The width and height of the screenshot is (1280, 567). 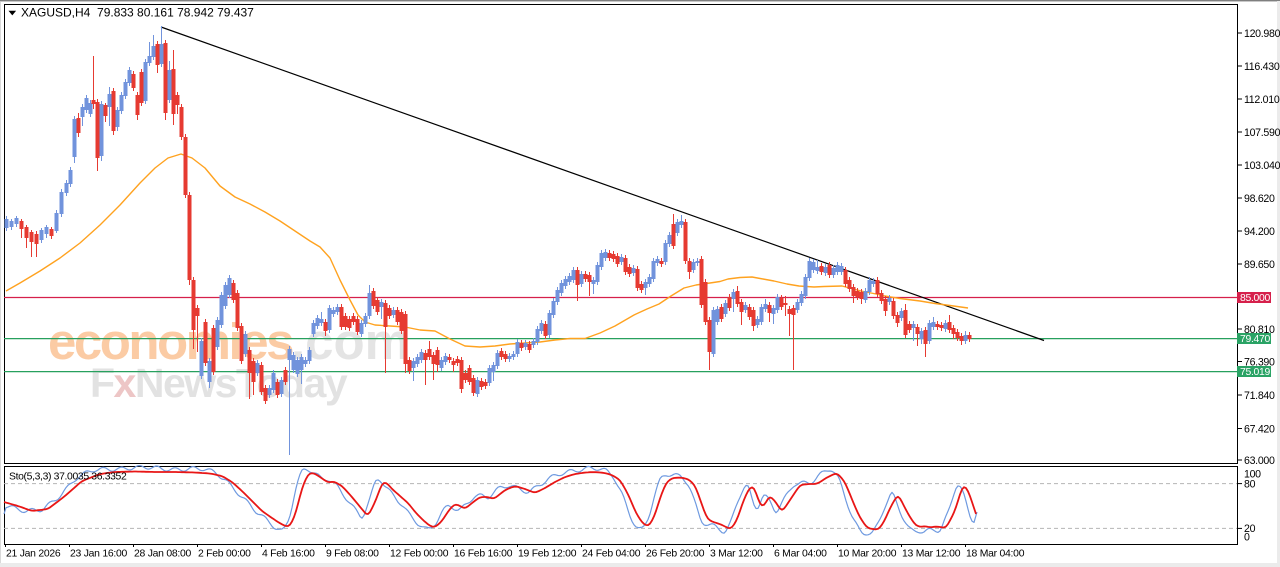 What do you see at coordinates (1259, 363) in the screenshot?
I see `svg-text: 76.390` at bounding box center [1259, 363].